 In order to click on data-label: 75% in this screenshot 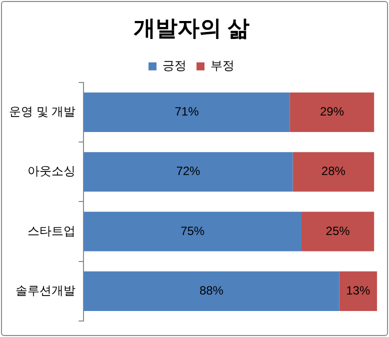, I will do `click(192, 231)`.